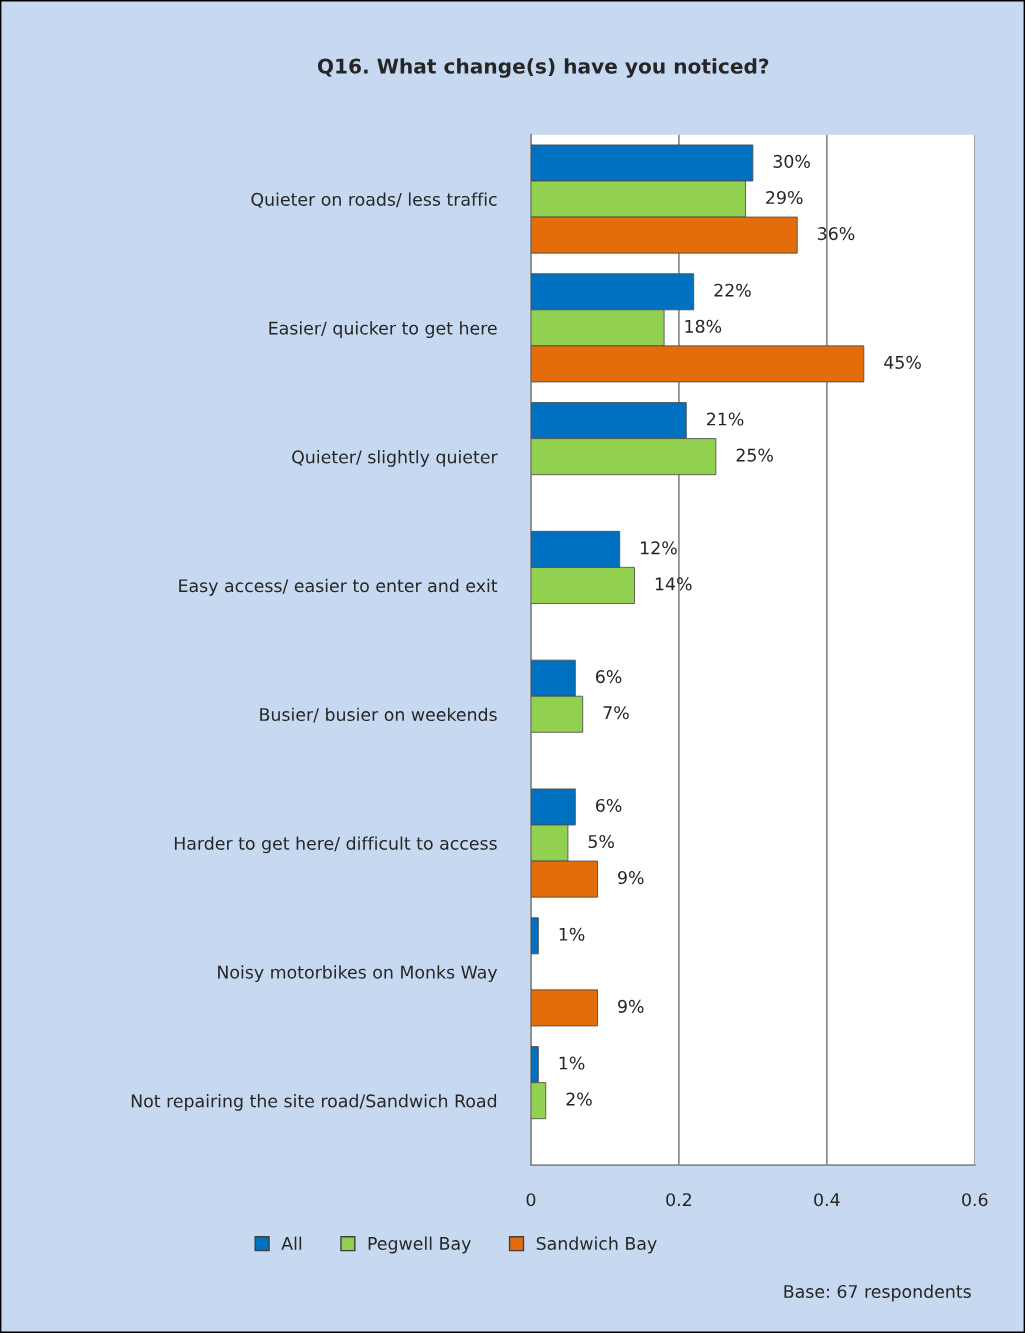  Describe the element at coordinates (419, 1245) in the screenshot. I see `legend-label: Pegwell Bay` at that location.